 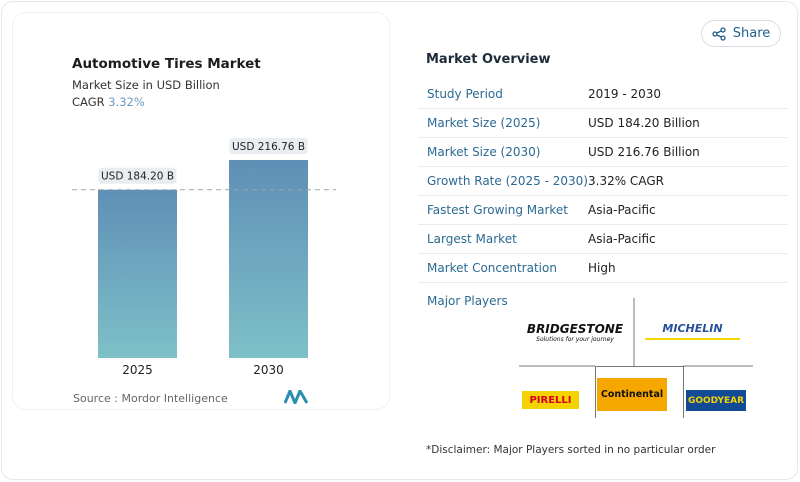 I want to click on michelin-logo: MICHELIN, so click(x=692, y=329).